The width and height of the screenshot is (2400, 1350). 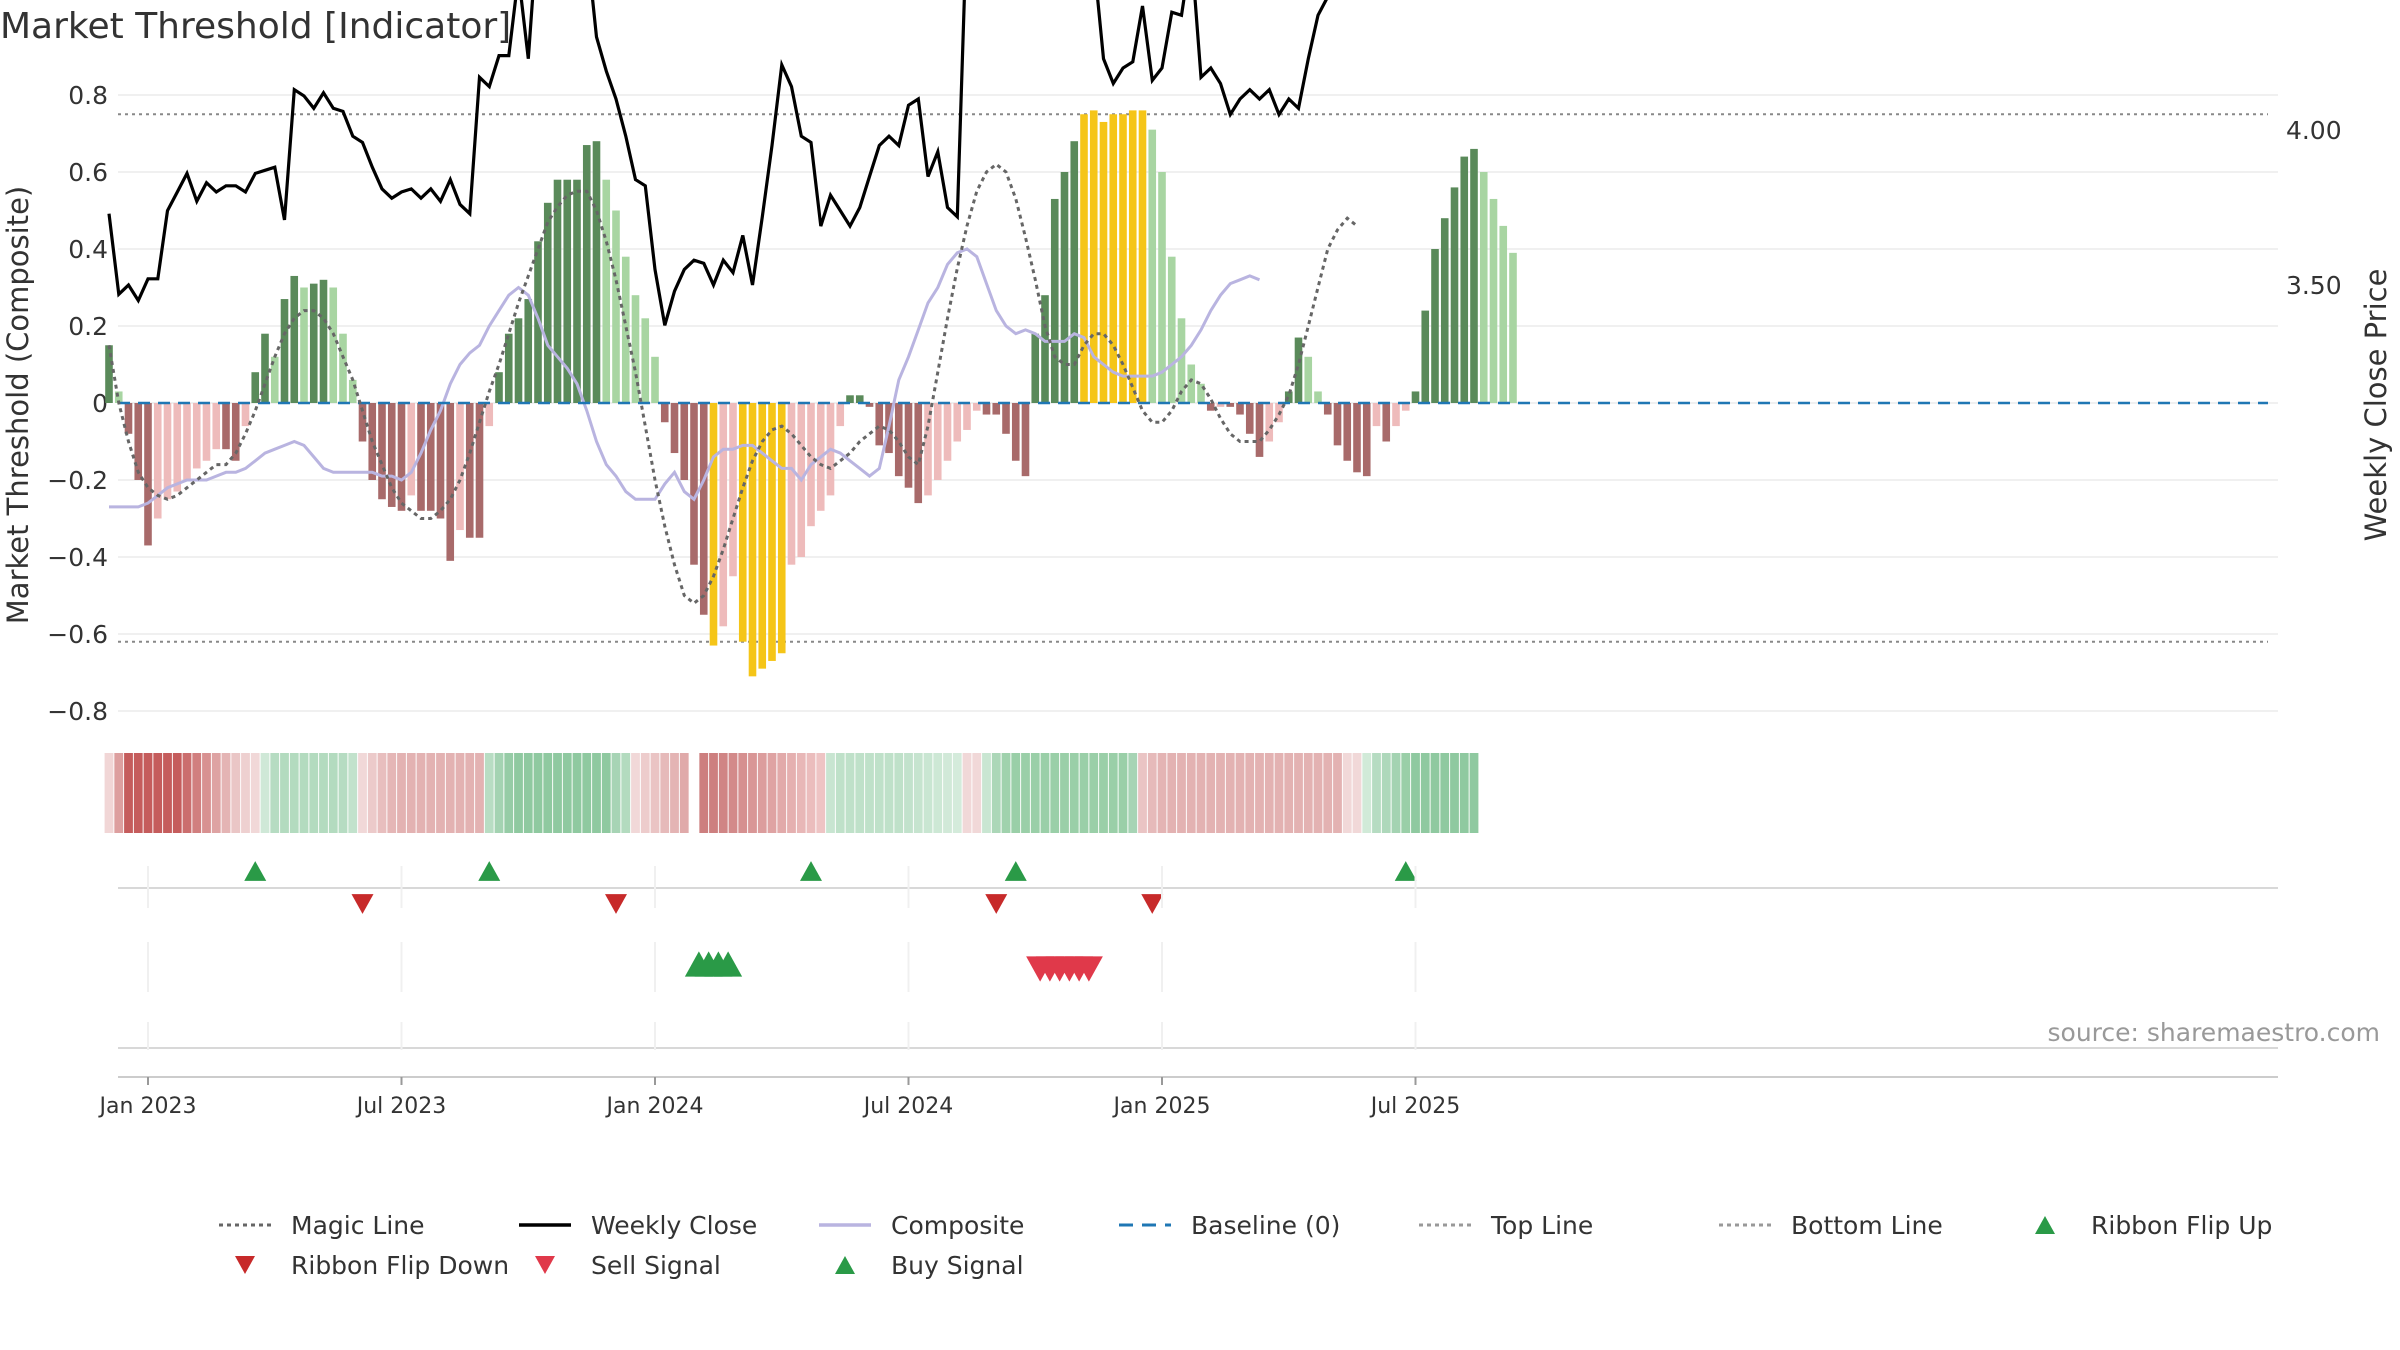 What do you see at coordinates (245, 1225) in the screenshot?
I see `legend-swatch` at bounding box center [245, 1225].